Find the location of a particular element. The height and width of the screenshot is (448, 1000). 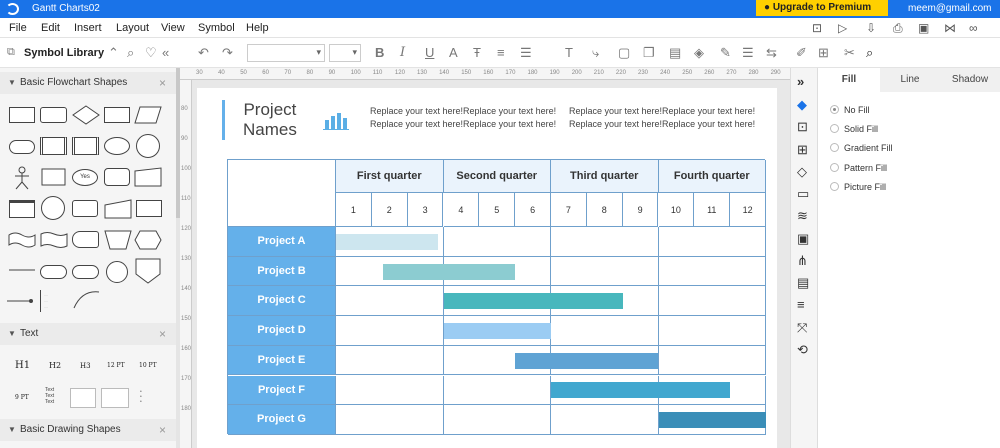

internal-storage-shape is located at coordinates (22, 209).